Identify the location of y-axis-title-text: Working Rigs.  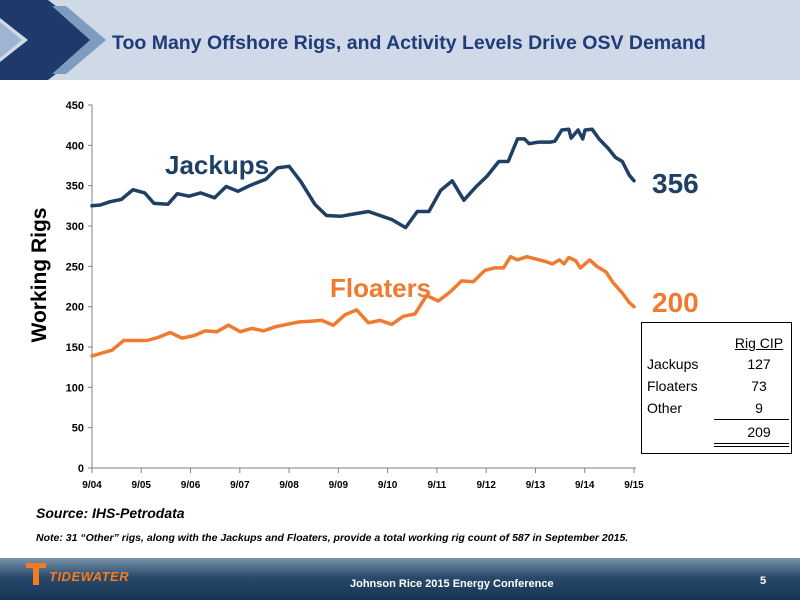
(39, 275).